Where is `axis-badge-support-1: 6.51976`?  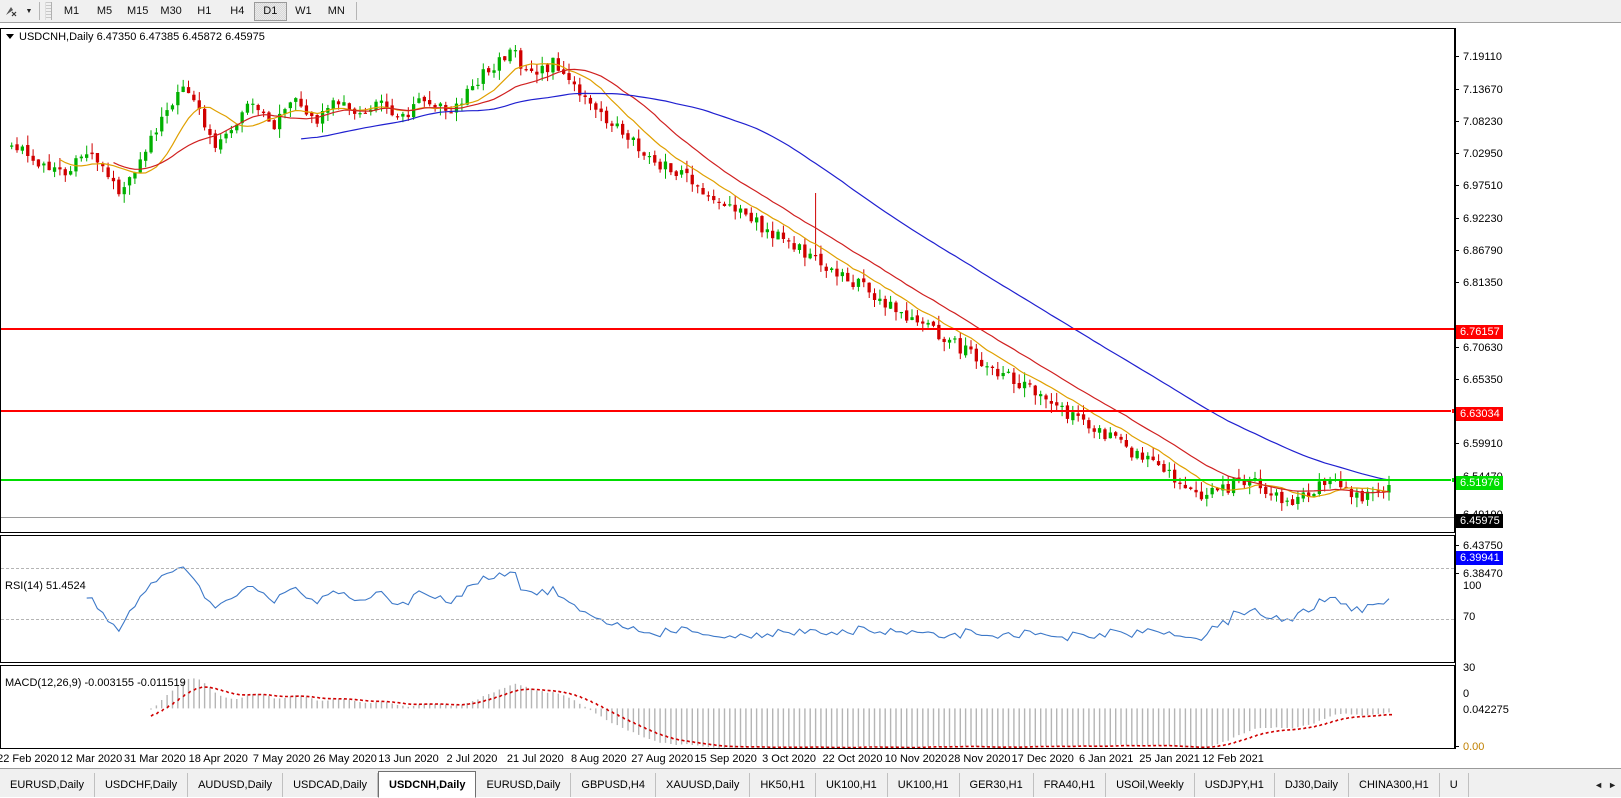
axis-badge-support-1: 6.51976 is located at coordinates (1479, 483).